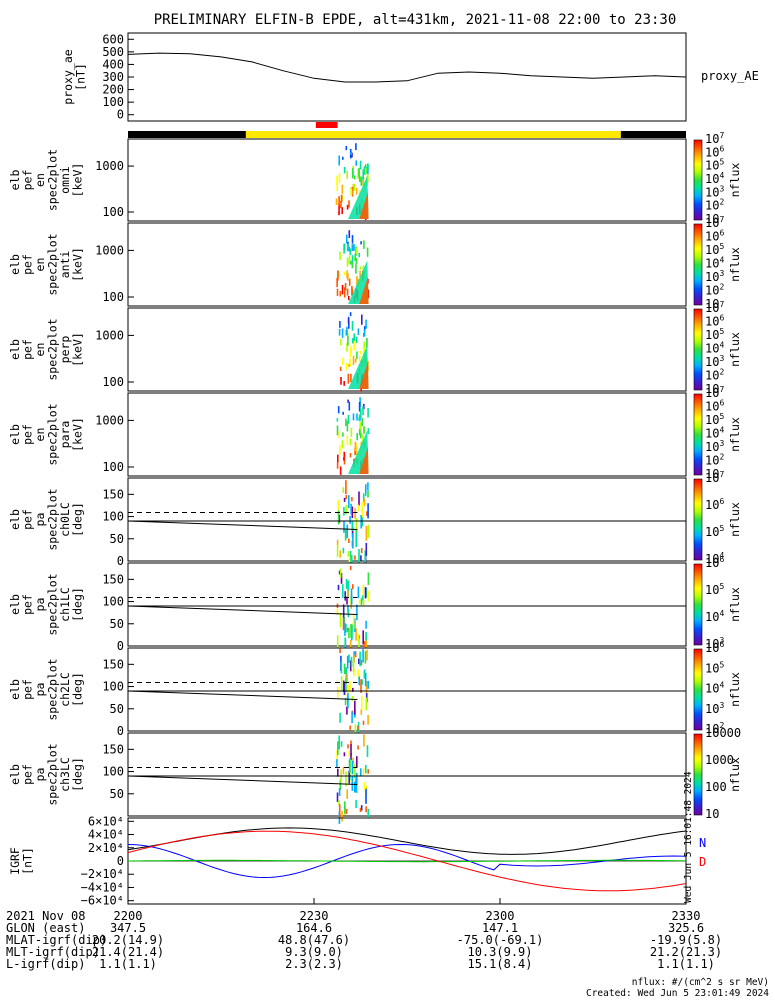 This screenshot has height=1000, width=775. Describe the element at coordinates (326, 125) in the screenshot. I see `science-zone-marker` at that location.